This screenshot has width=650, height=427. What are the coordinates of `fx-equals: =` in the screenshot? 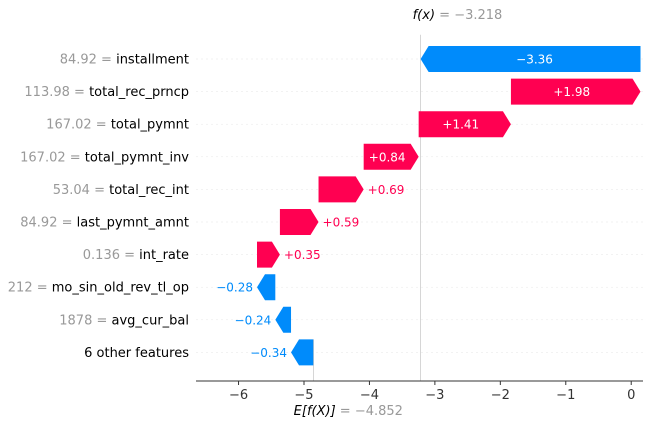 It's located at (444, 15).